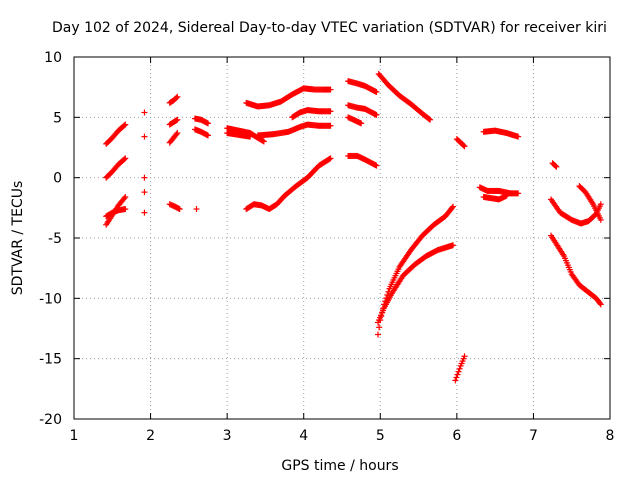 The height and width of the screenshot is (480, 640). What do you see at coordinates (362, 110) in the screenshot?
I see `series-arc20` at bounding box center [362, 110].